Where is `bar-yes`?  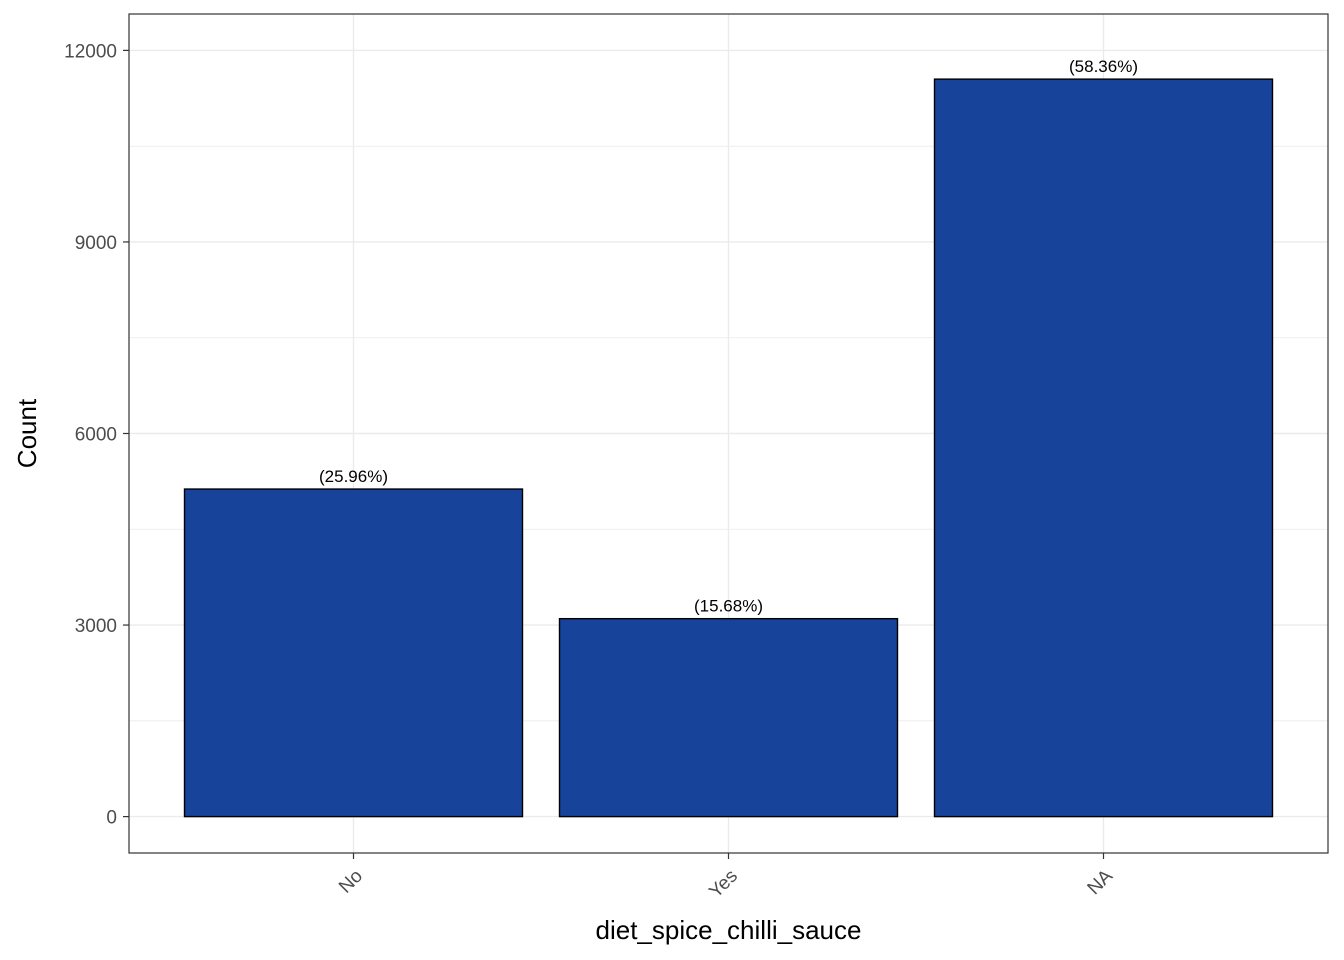
bar-yes is located at coordinates (728, 717).